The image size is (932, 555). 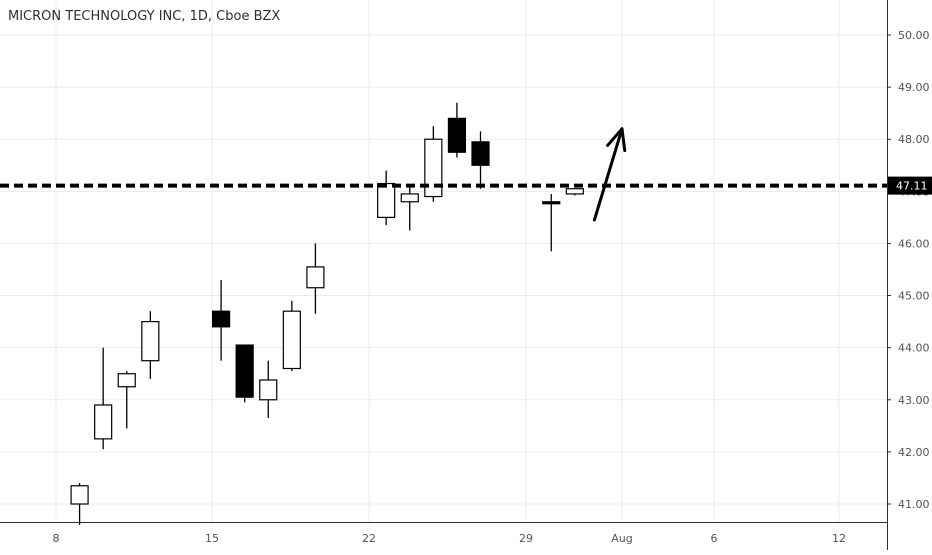 What do you see at coordinates (526, 538) in the screenshot?
I see `time-tick-label: 29` at bounding box center [526, 538].